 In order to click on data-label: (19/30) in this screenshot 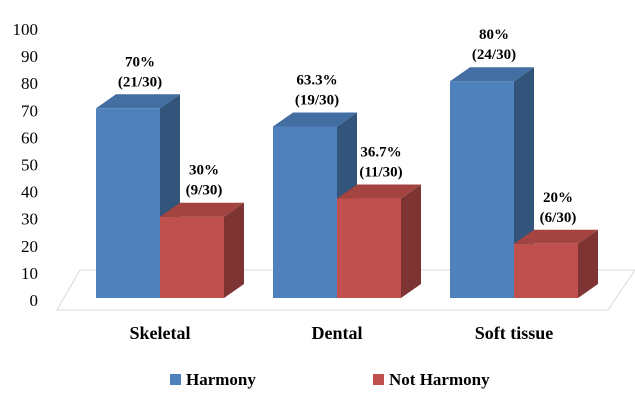, I will do `click(317, 100)`.